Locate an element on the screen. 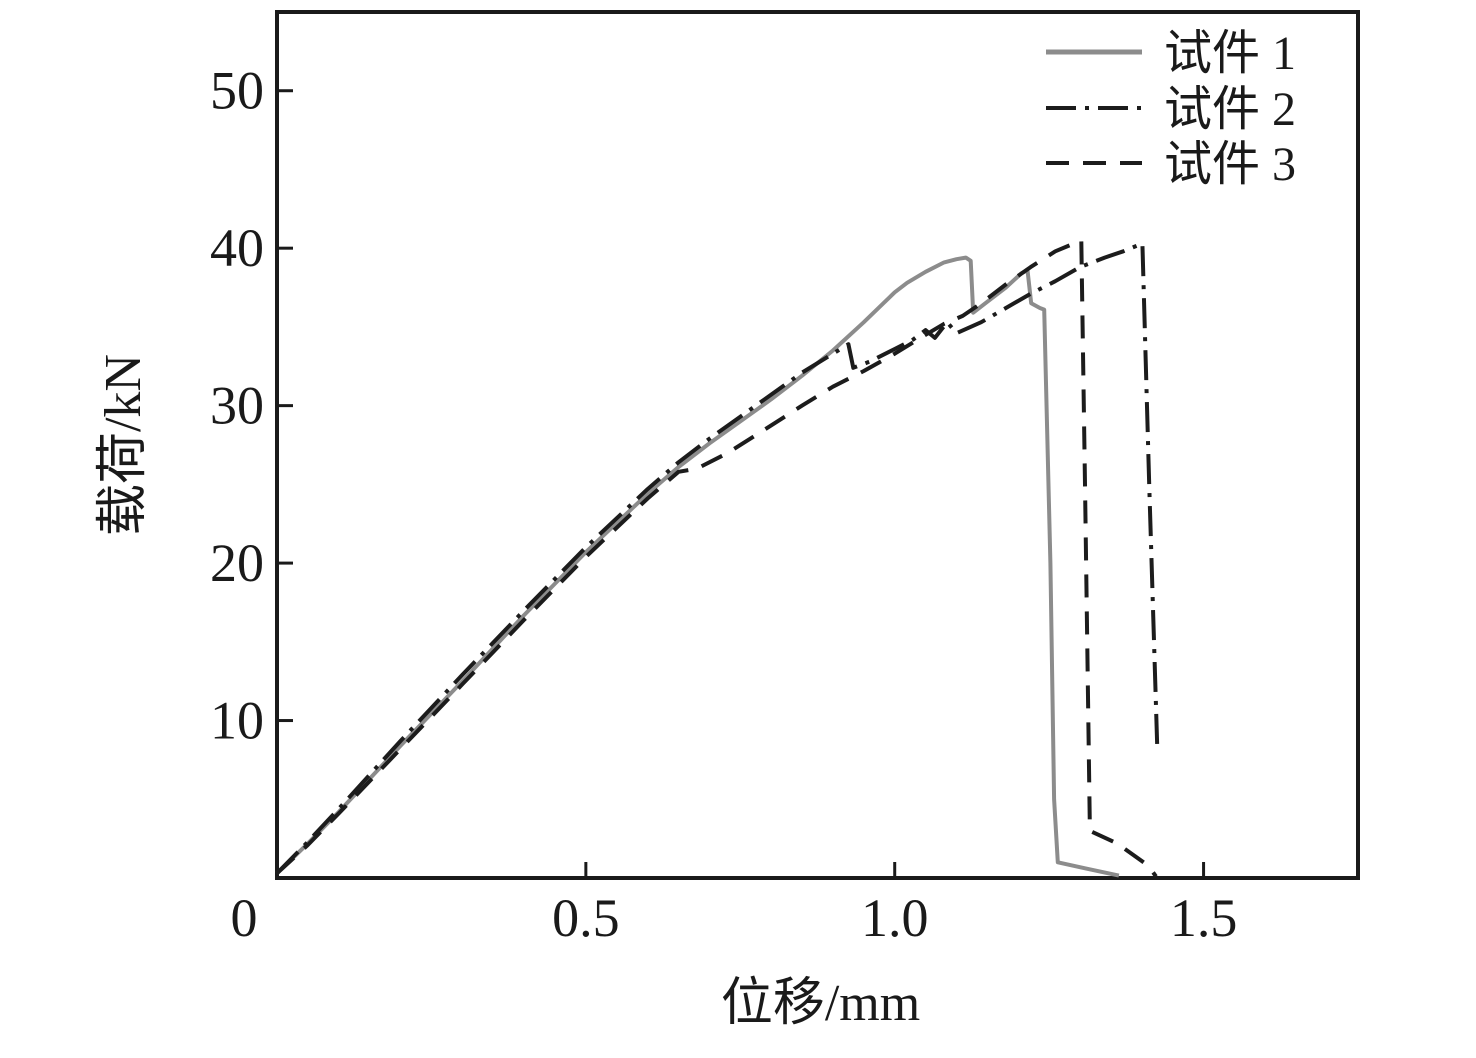  legend-label: 试件 1 is located at coordinates (1230, 53).